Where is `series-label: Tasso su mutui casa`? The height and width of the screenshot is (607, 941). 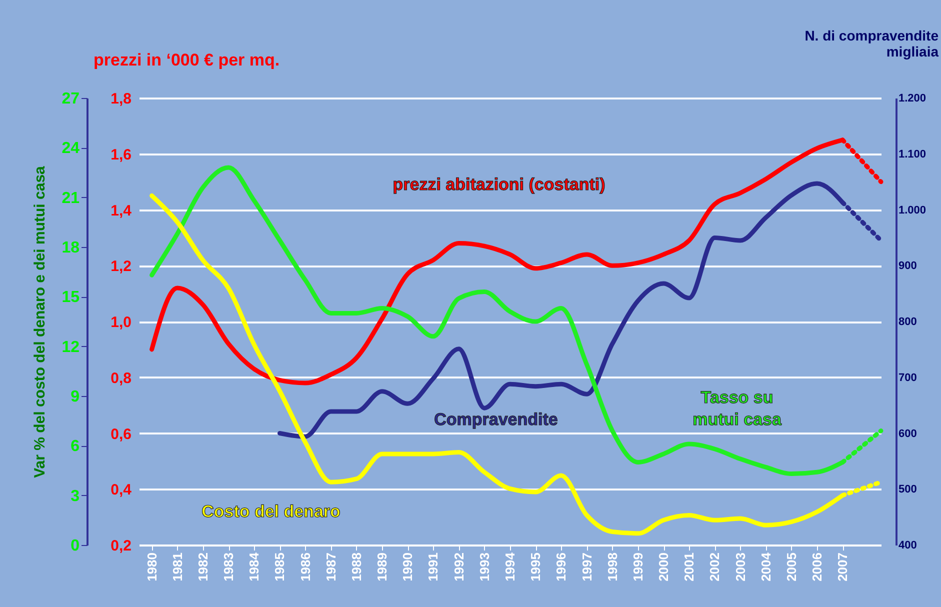 series-label: Tasso su mutui casa is located at coordinates (737, 408).